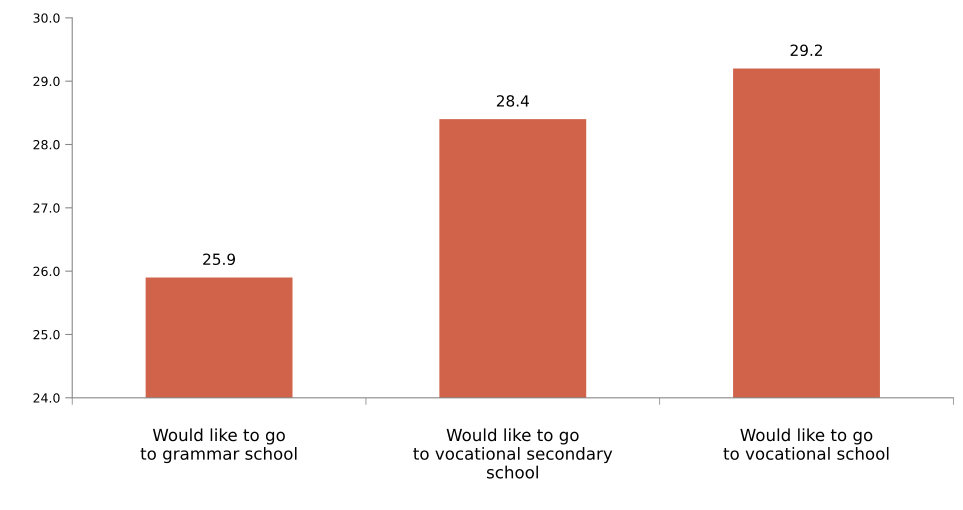 The image size is (963, 510). I want to click on y-tick-label: 28.0, so click(47, 145).